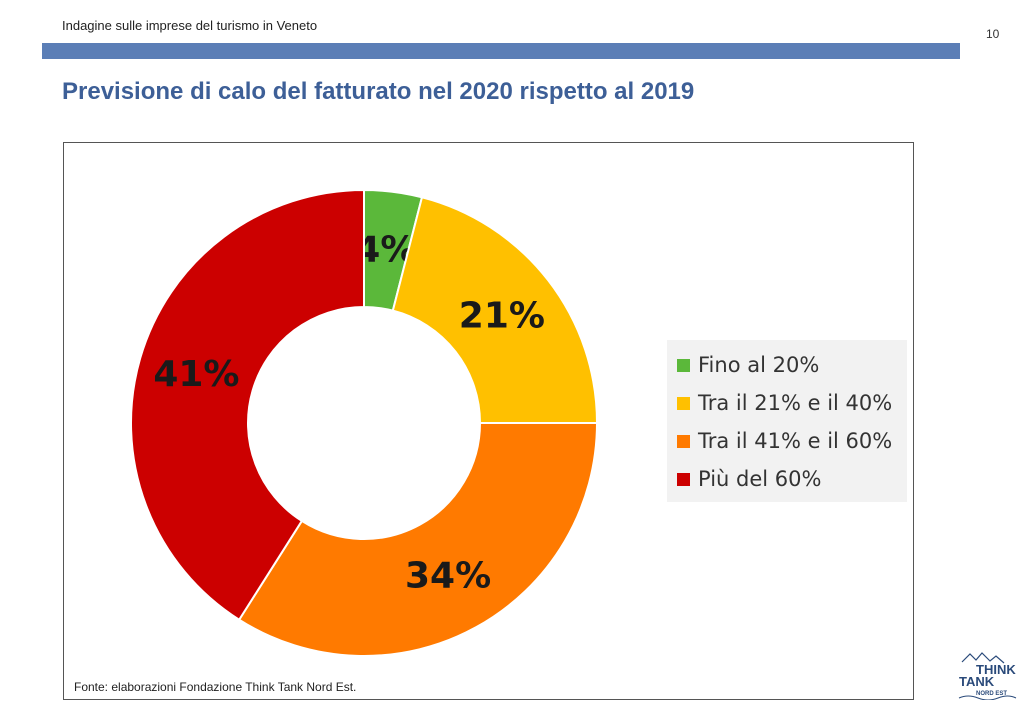  I want to click on legend-label: Più del 60%, so click(760, 479).